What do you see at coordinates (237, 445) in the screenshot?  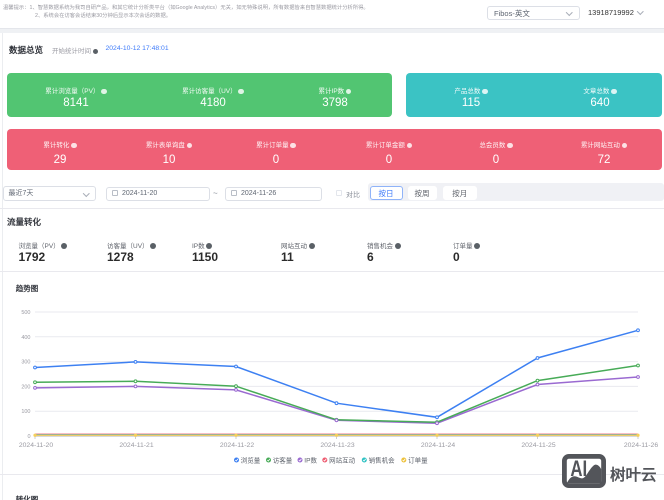 I see `svg-text: 2024-11-22` at bounding box center [237, 445].